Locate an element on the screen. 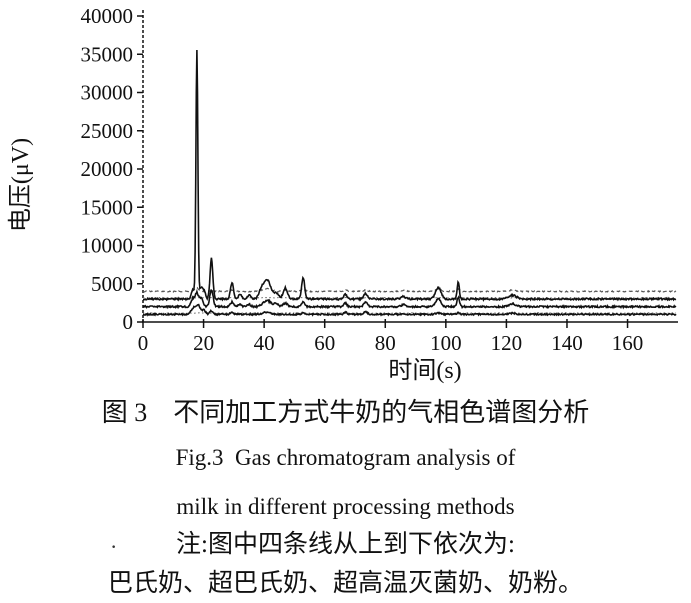  y-tick-label: 5000 is located at coordinates (112, 284).